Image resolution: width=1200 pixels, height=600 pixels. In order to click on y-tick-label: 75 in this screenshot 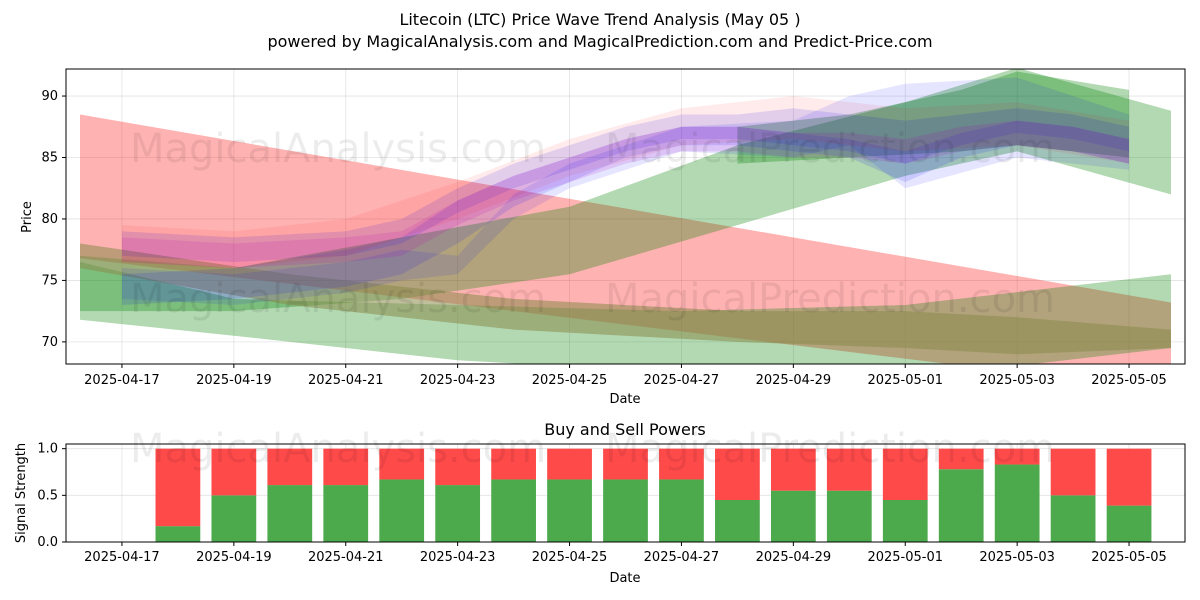, I will do `click(49, 280)`.